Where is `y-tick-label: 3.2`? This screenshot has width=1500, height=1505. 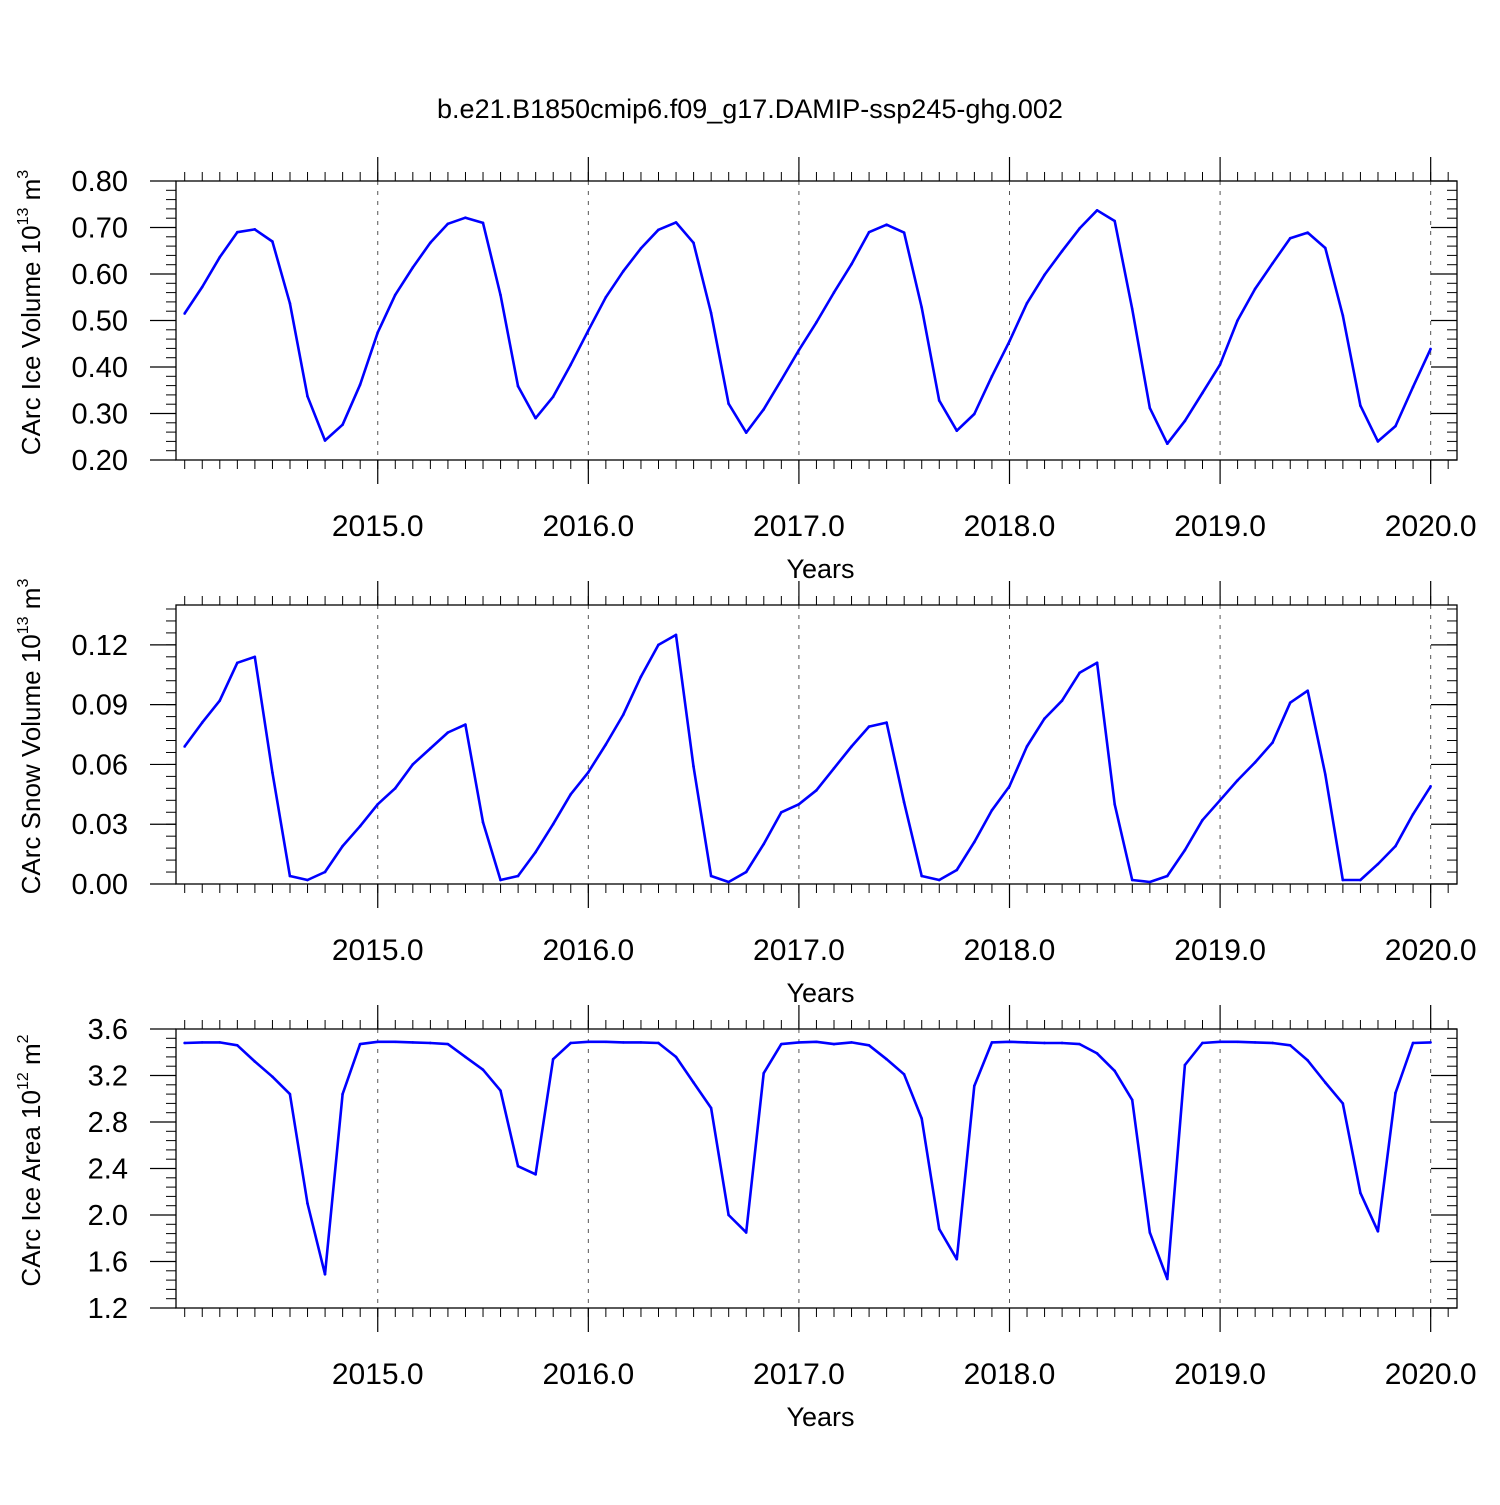 y-tick-label: 3.2 is located at coordinates (108, 1077).